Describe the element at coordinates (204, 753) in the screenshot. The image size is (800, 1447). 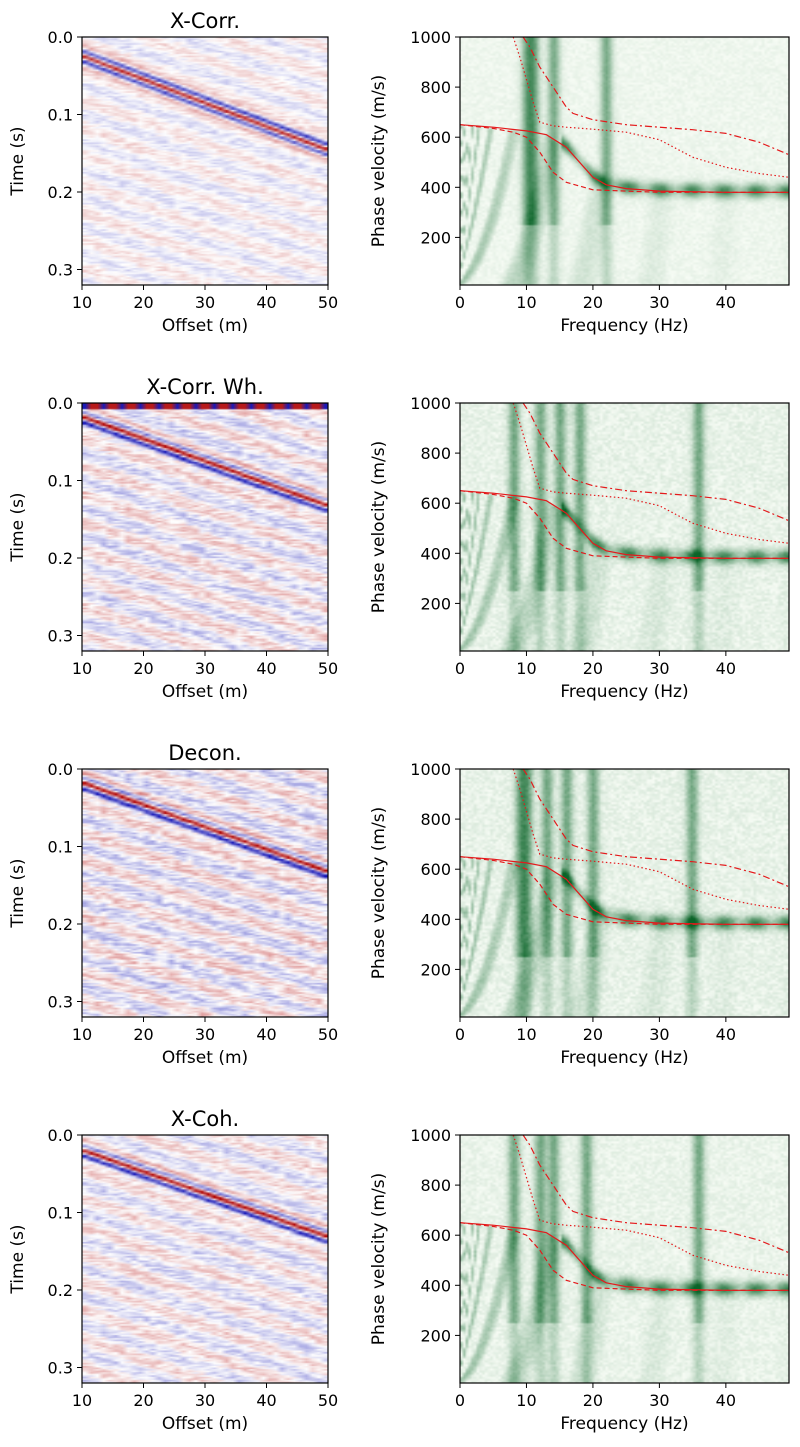
I see `gather-title: Decon.` at that location.